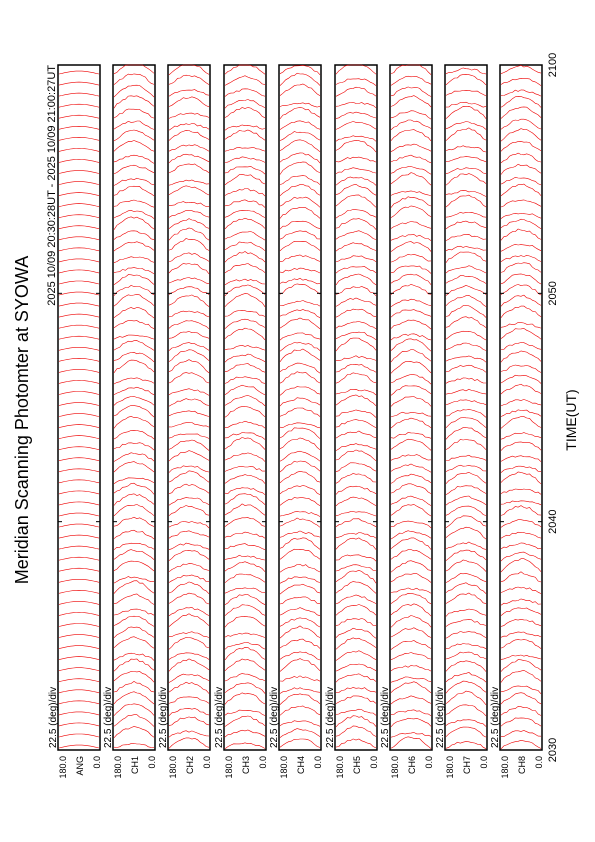 The width and height of the screenshot is (595, 842). I want to click on channel: CH8, so click(522, 765).